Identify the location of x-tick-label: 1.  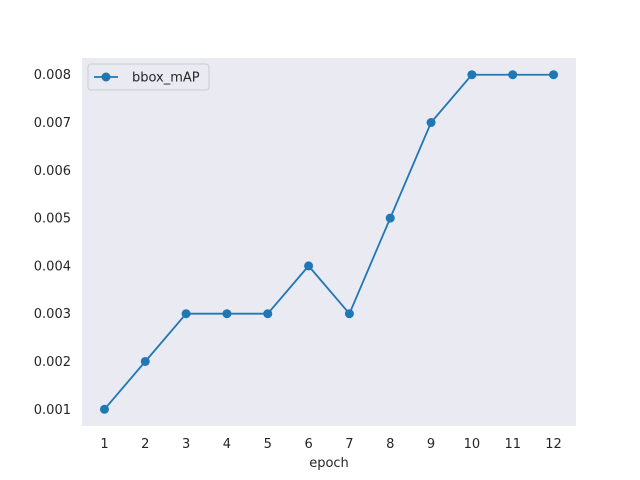
(104, 444).